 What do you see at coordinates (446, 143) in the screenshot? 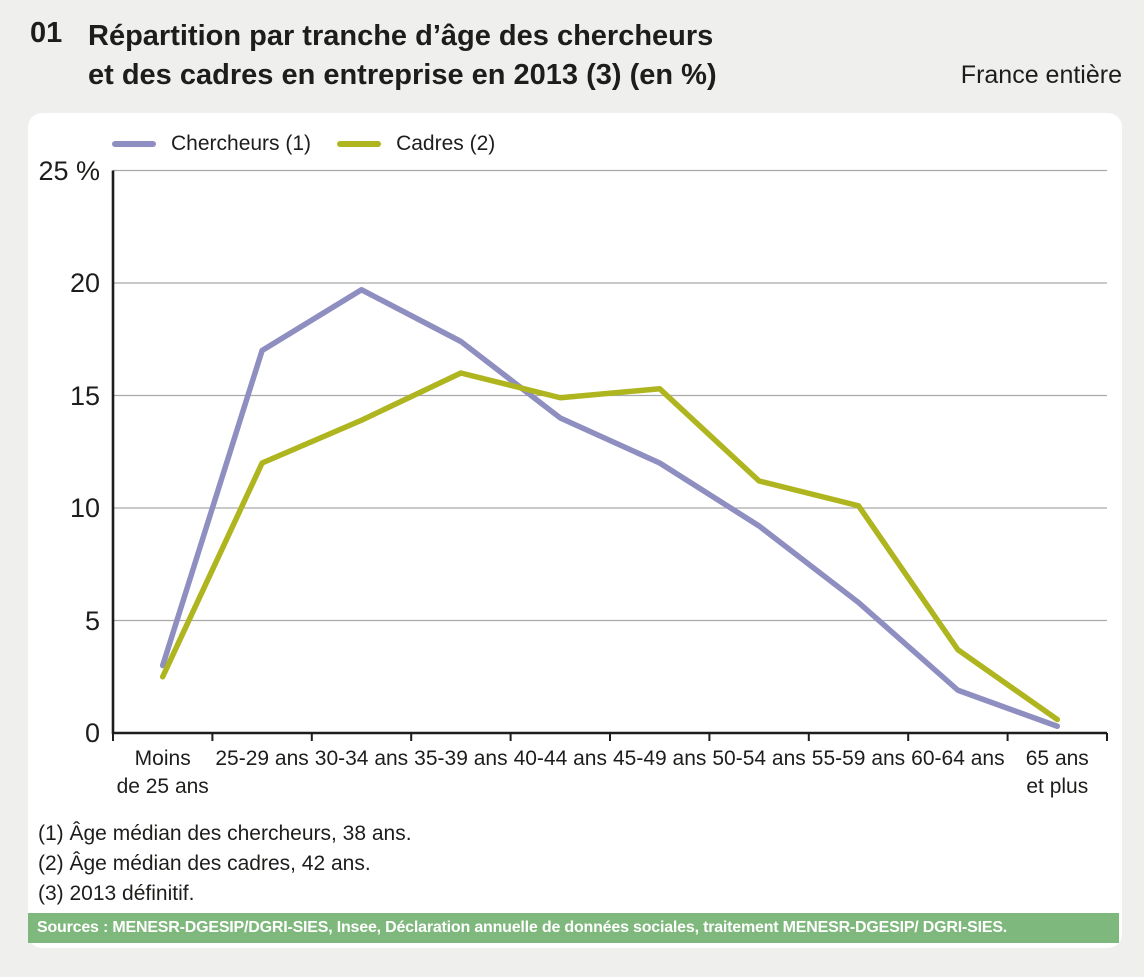
I see `legend-label: Cadres (2)` at bounding box center [446, 143].